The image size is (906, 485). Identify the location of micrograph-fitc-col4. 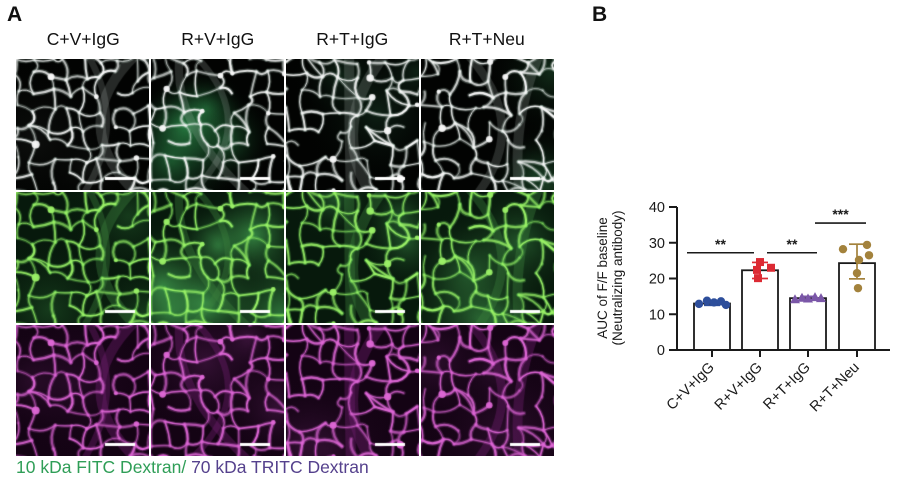
(487, 257).